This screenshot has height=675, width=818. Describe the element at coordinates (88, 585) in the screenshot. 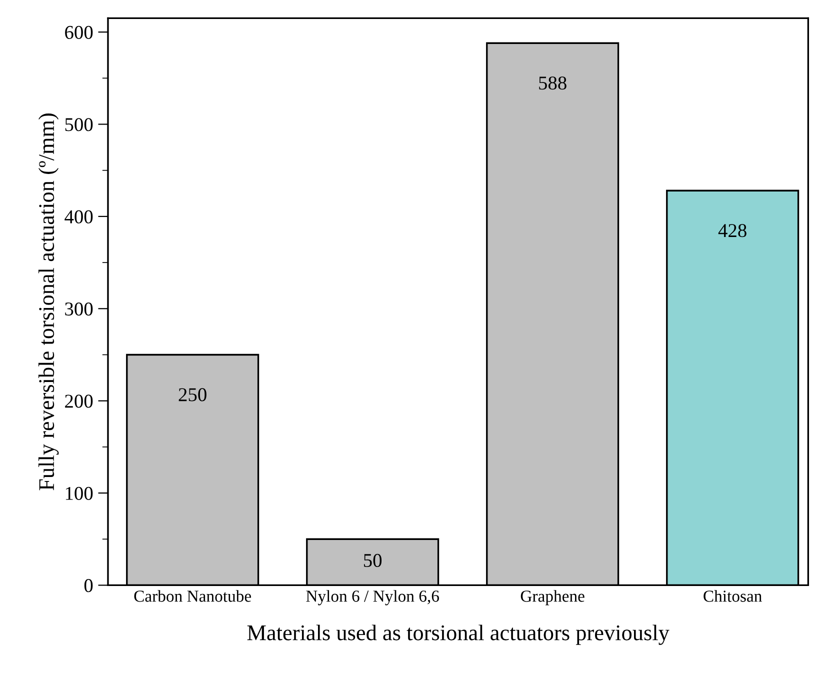

I see `y-tick-label: 0` at that location.